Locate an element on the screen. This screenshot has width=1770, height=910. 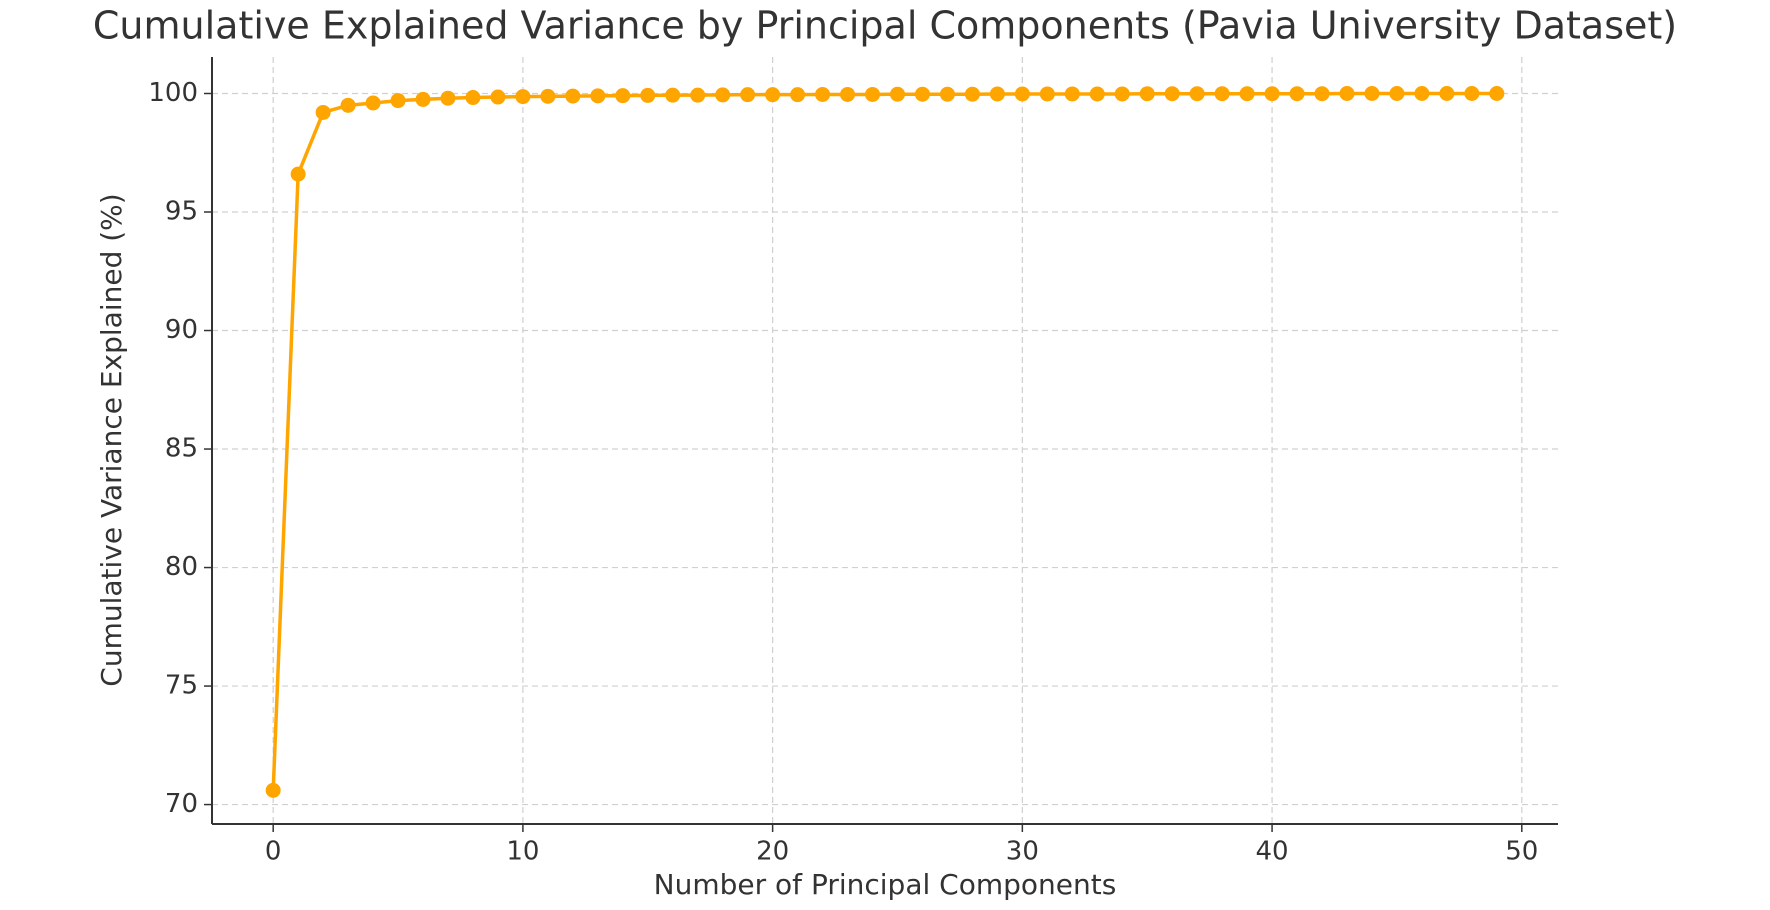
y-axis-label: Cumulative Variance Explained (%) is located at coordinates (111, 439).